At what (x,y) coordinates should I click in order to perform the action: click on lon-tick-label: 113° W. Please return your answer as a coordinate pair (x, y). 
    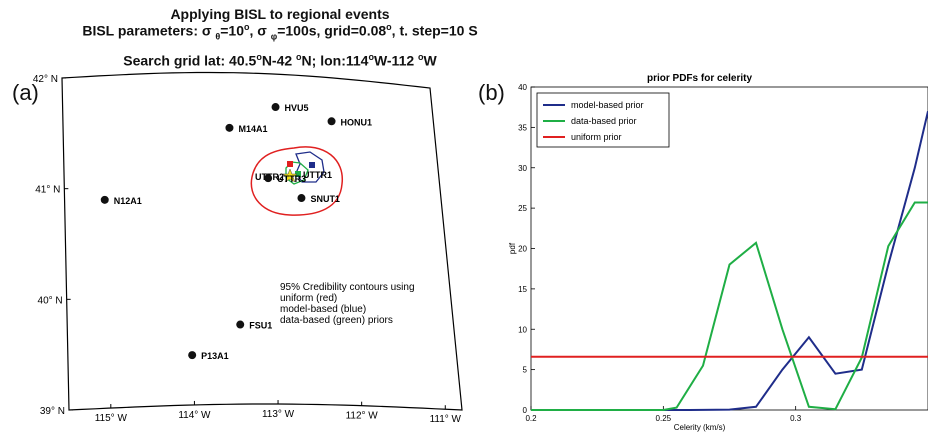
    Looking at the image, I should click on (278, 414).